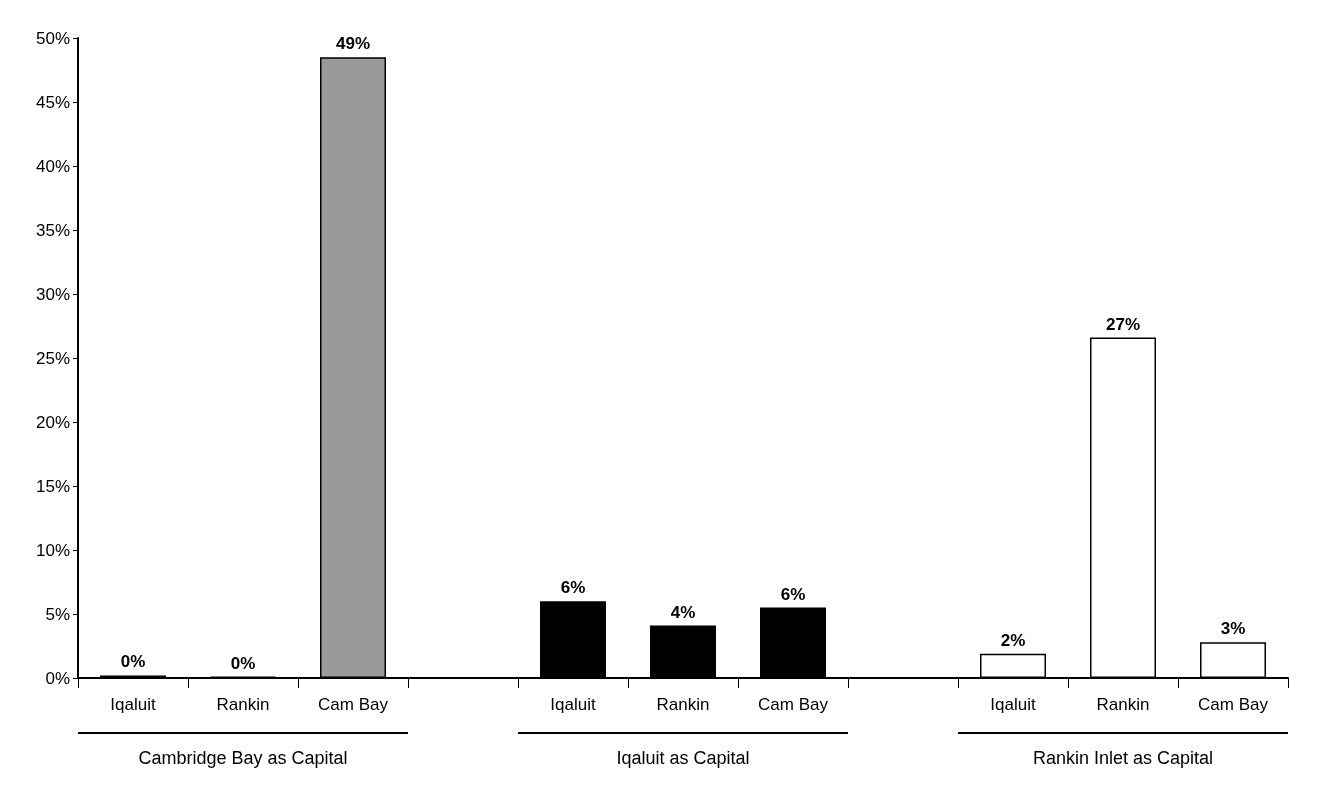 The height and width of the screenshot is (810, 1331). Describe the element at coordinates (1013, 640) in the screenshot. I see `data-label: 2%` at that location.